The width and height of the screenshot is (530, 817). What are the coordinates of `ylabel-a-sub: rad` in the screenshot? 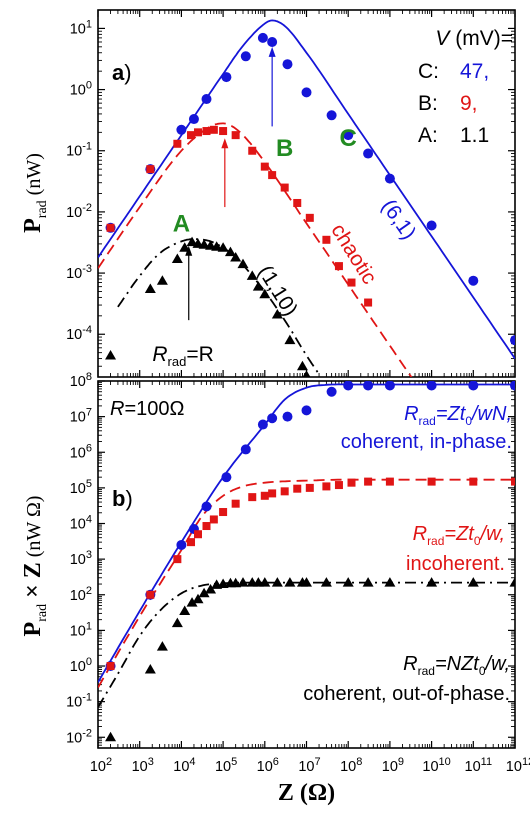 It's located at (42, 209).